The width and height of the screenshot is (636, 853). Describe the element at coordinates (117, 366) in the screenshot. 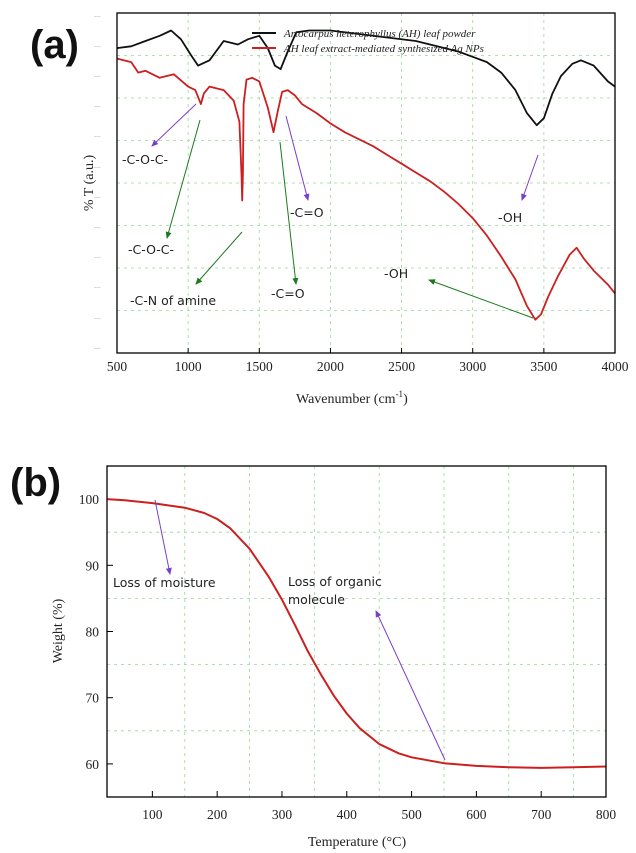

I see `ftir-x-tick-label: 500` at that location.